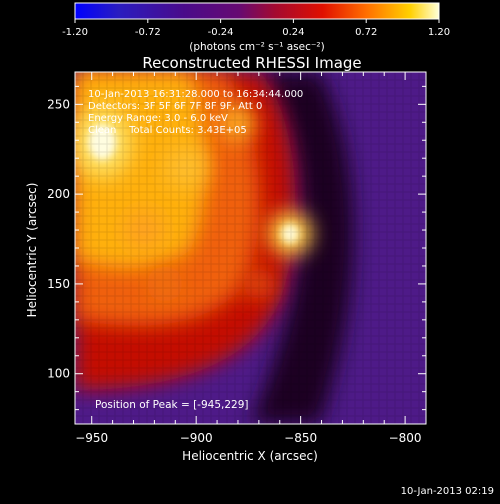  What do you see at coordinates (366, 32) in the screenshot?
I see `colorbar-tick-label: 0.72` at bounding box center [366, 32].